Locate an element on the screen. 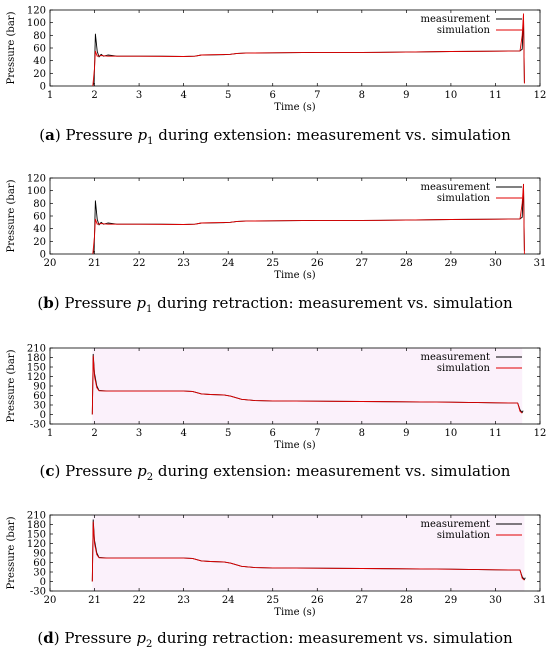 The image size is (550, 659). caption-tag: d is located at coordinates (48, 638).